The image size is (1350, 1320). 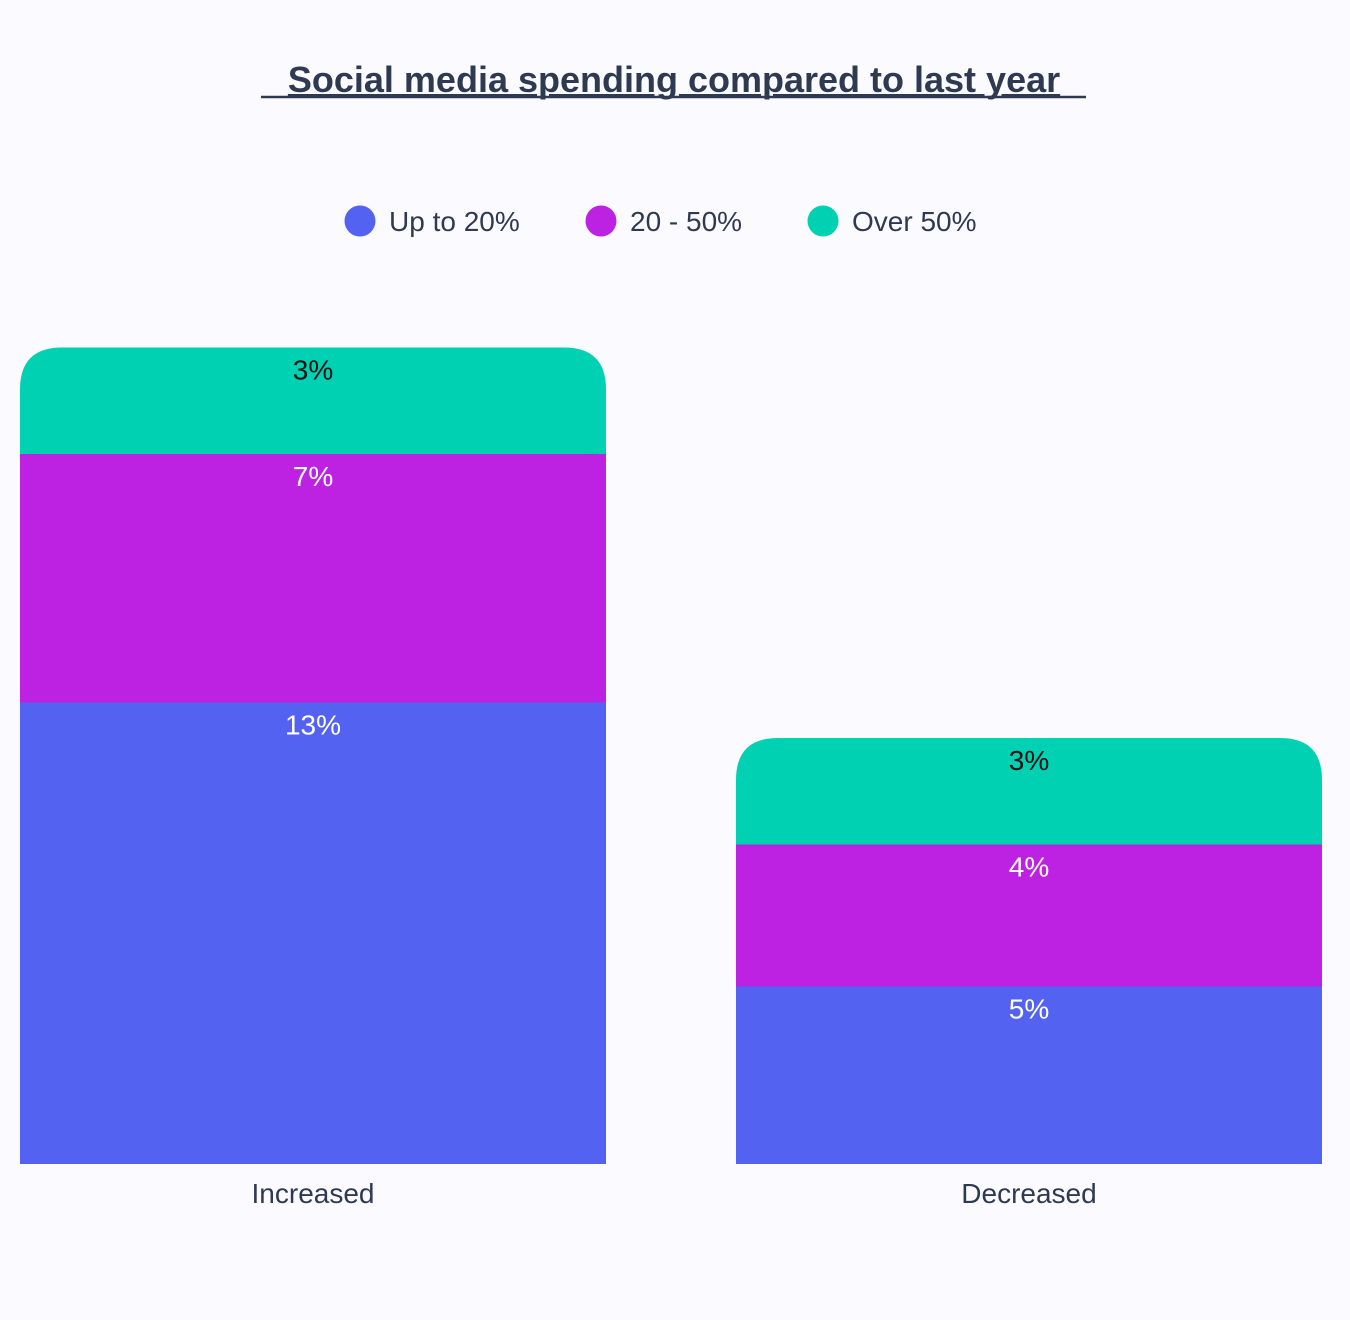 I want to click on category-label-decreased: Decreased, so click(x=1028, y=1193).